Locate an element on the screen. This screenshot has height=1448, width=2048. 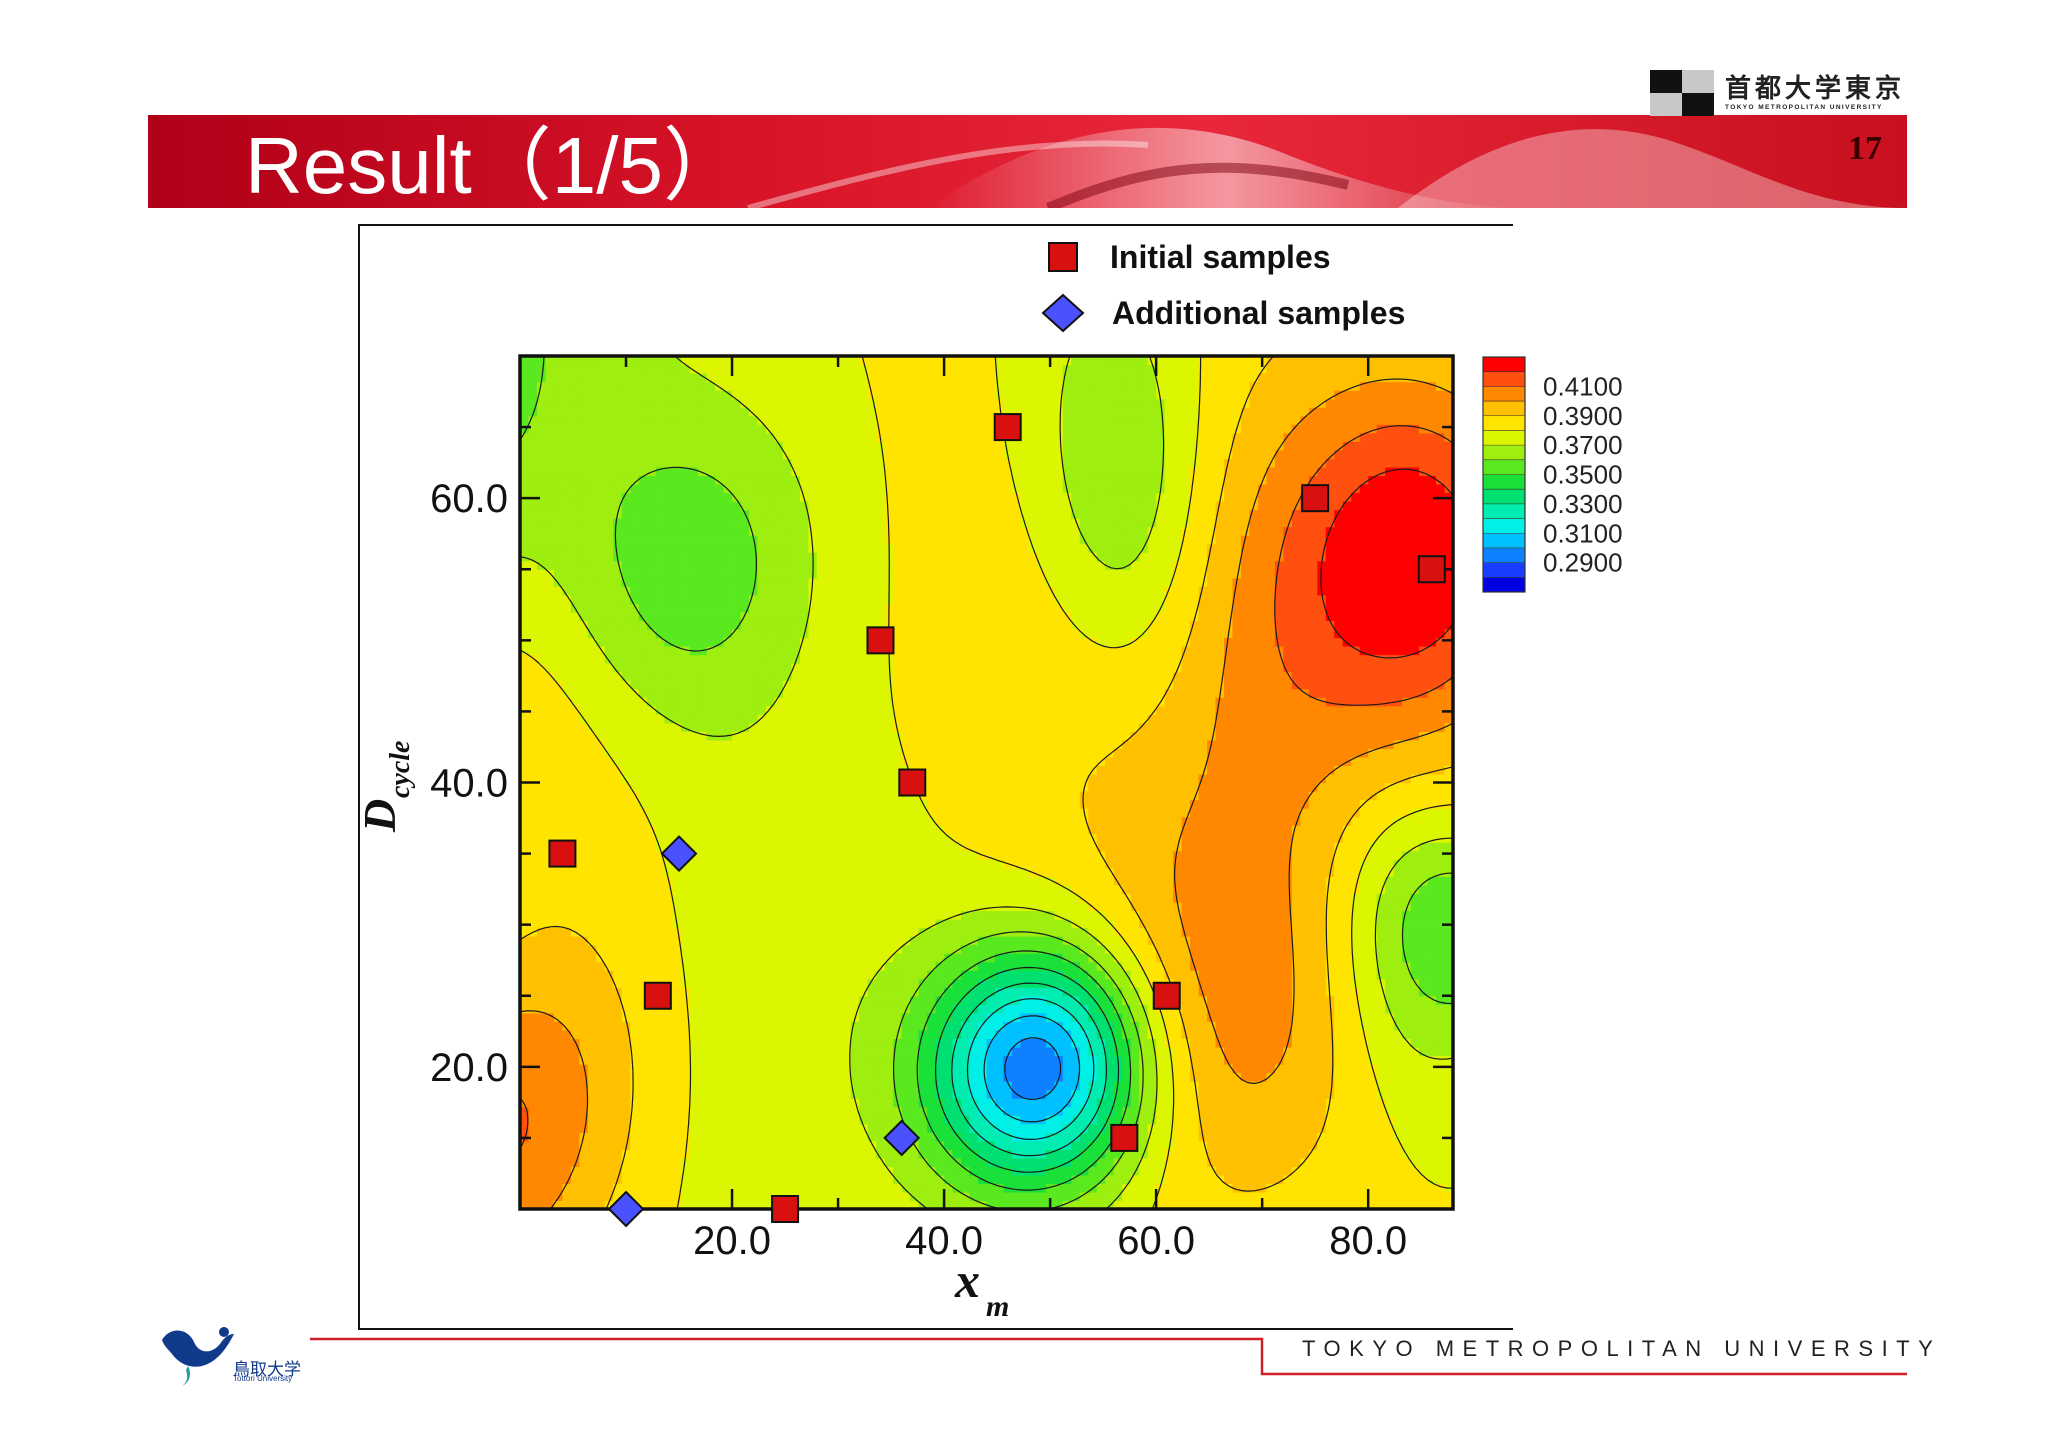
colorbar-label: 0.3300 is located at coordinates (1583, 504).